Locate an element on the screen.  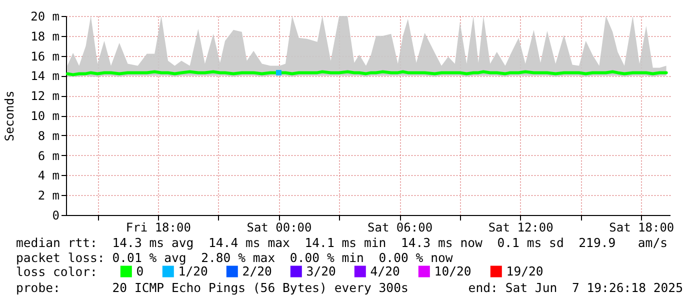
legend-label: 19/20 is located at coordinates (525, 271).